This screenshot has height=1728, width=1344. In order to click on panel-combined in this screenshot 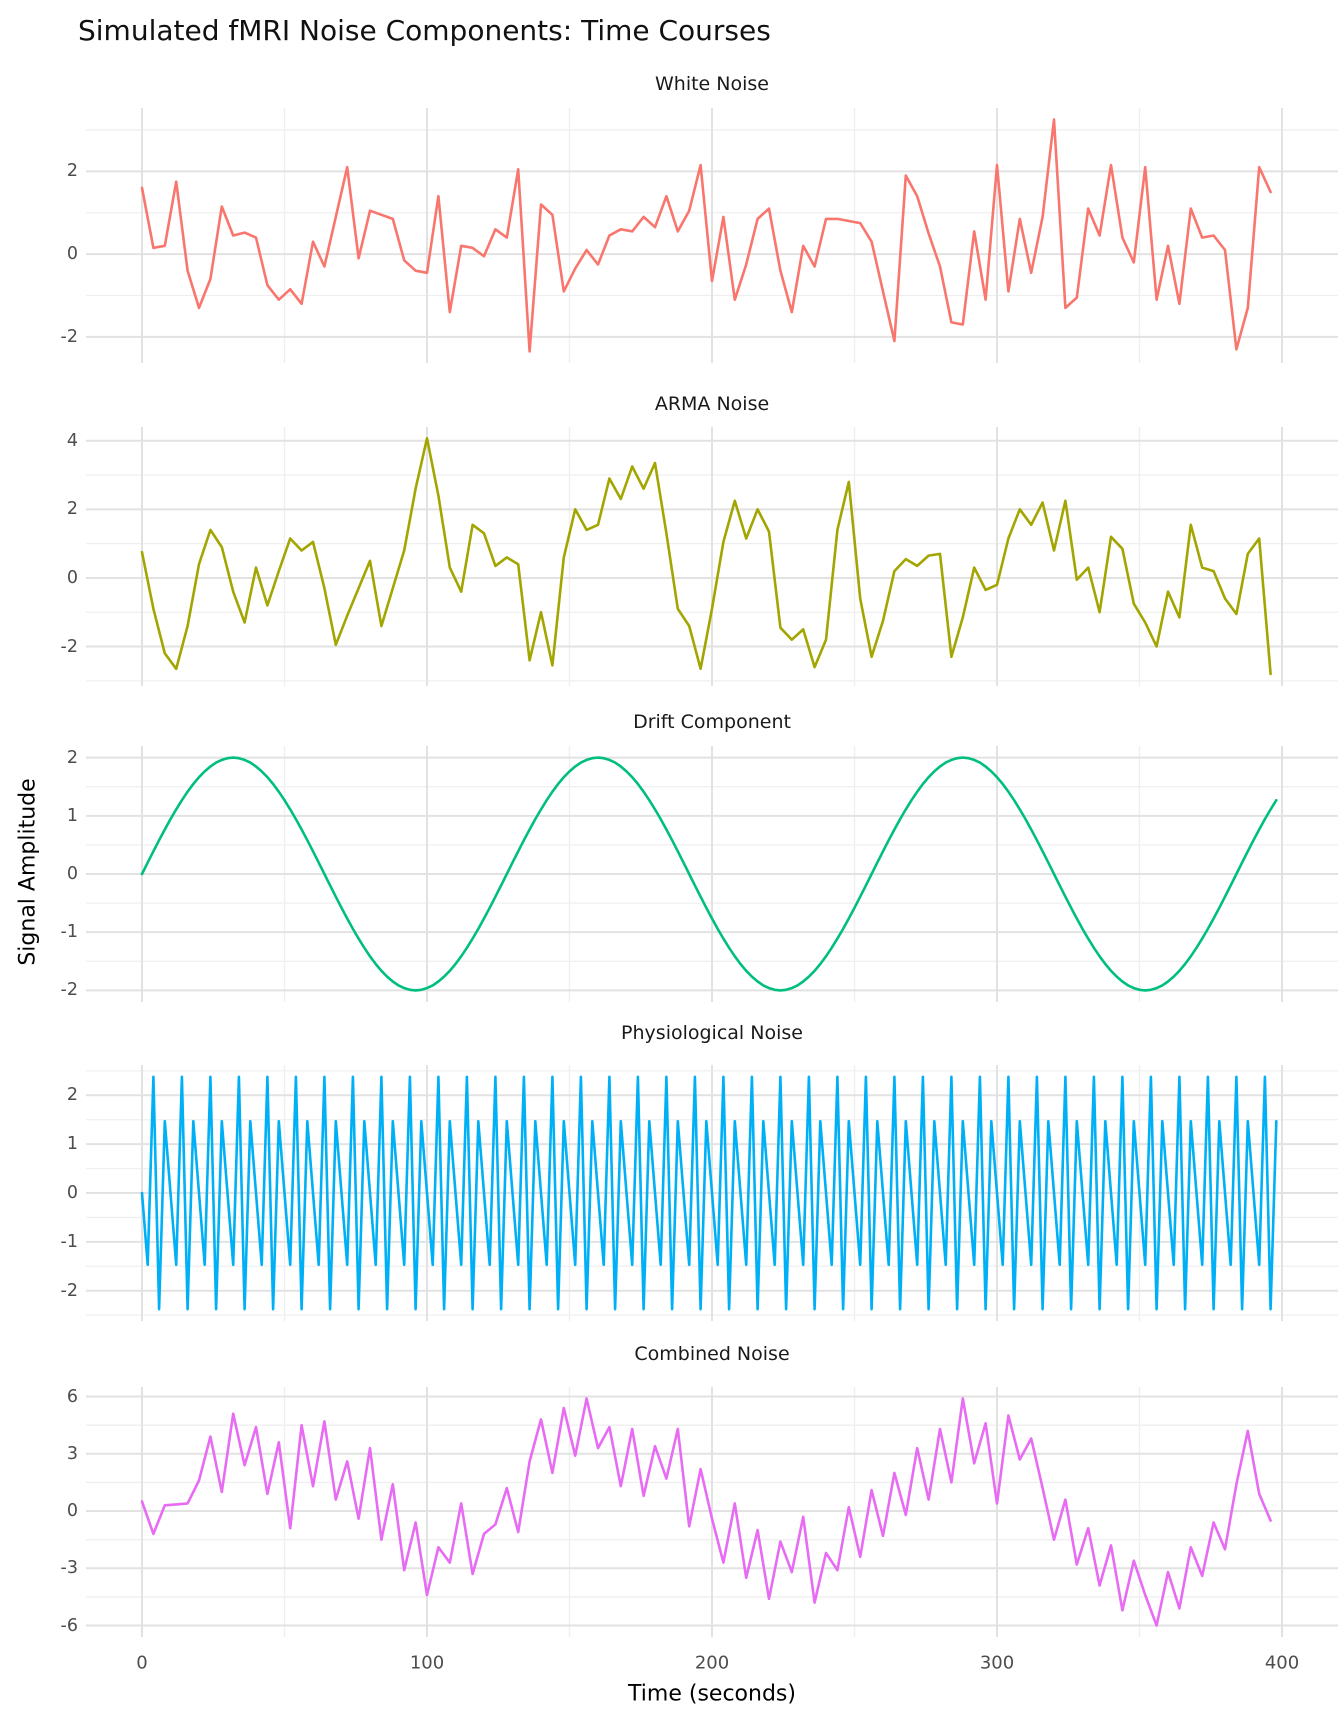, I will do `click(712, 1512)`.